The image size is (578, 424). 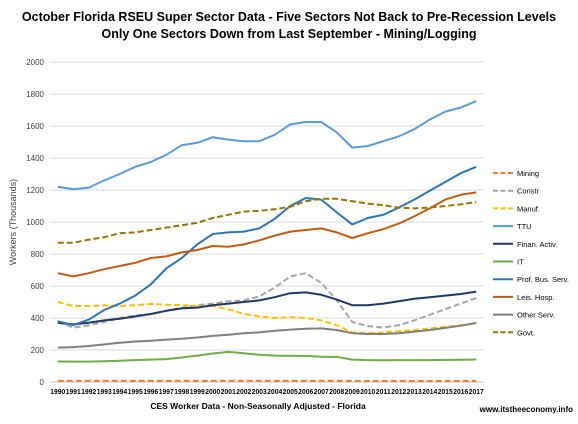 What do you see at coordinates (13, 222) in the screenshot?
I see `y-axis-label: Workers (Thousands)` at bounding box center [13, 222].